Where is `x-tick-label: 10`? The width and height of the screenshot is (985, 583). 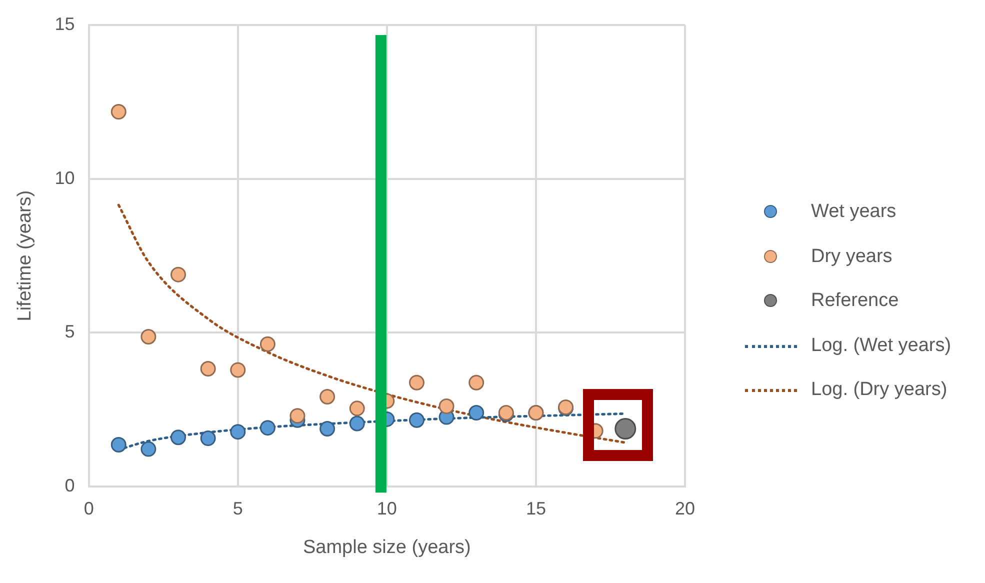 x-tick-label: 10 is located at coordinates (386, 508).